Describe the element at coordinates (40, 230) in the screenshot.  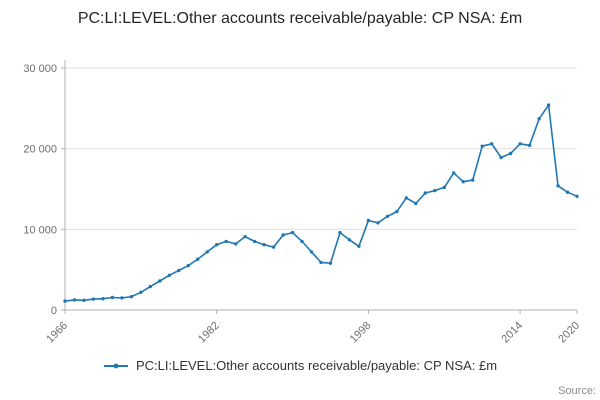
I see `y-tick-label: 10 000` at that location.